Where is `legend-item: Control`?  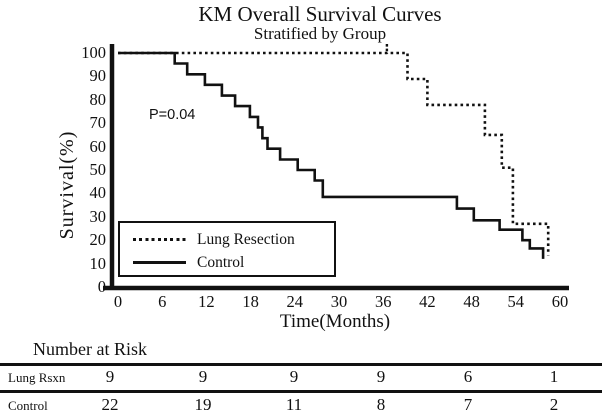
legend-item: Control is located at coordinates (227, 262).